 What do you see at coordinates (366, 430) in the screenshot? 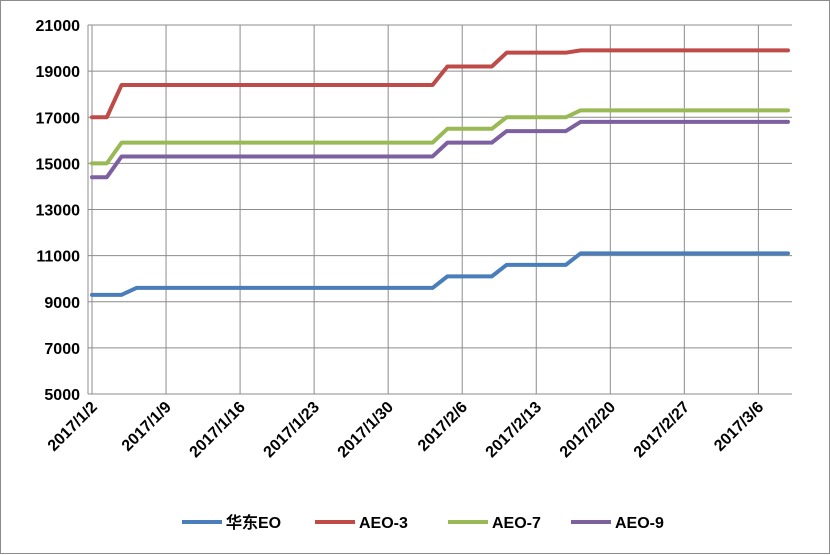
I see `x-tick-label: 2017/1/30` at bounding box center [366, 430].